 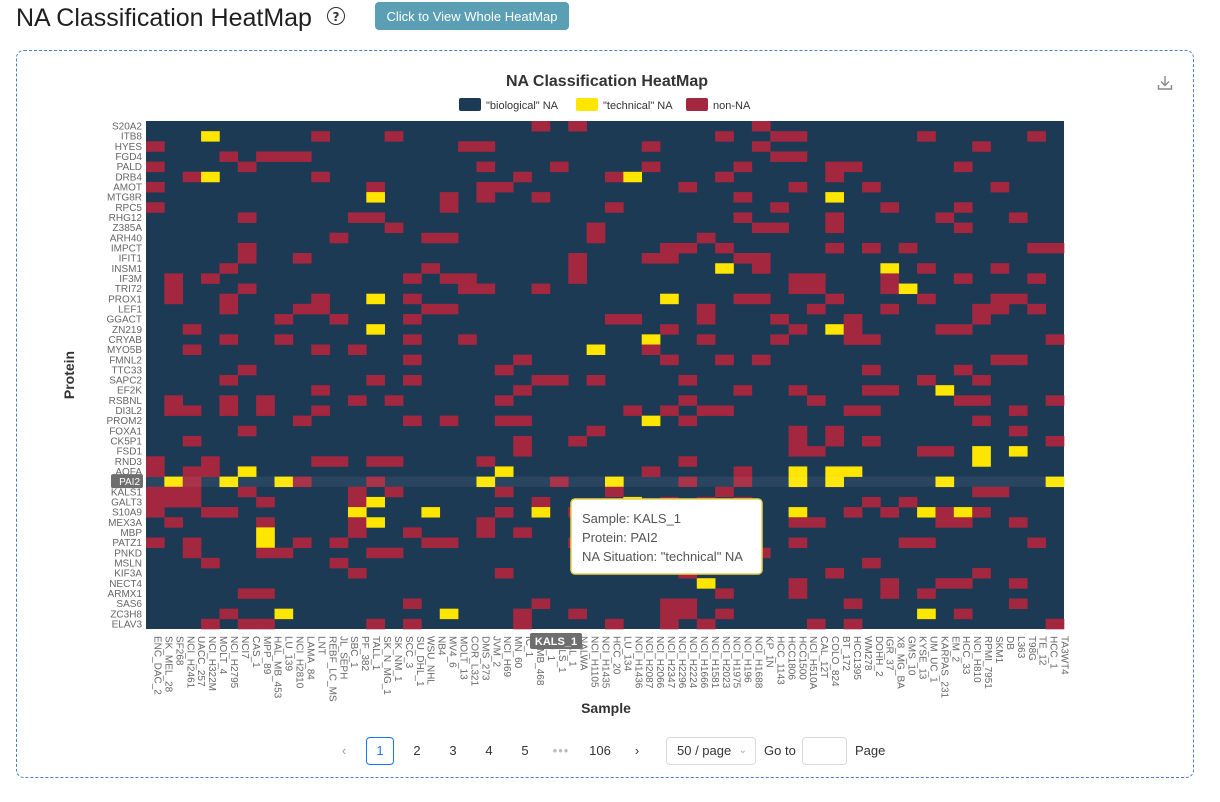 I want to click on tooltip-line: NA Situation: "technical" NA, so click(x=662, y=556).